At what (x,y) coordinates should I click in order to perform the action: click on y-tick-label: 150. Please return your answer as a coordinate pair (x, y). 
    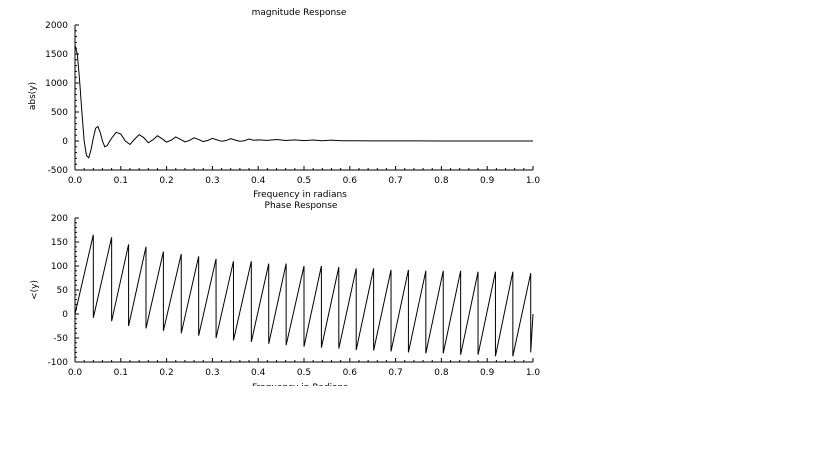
    Looking at the image, I should click on (59, 243).